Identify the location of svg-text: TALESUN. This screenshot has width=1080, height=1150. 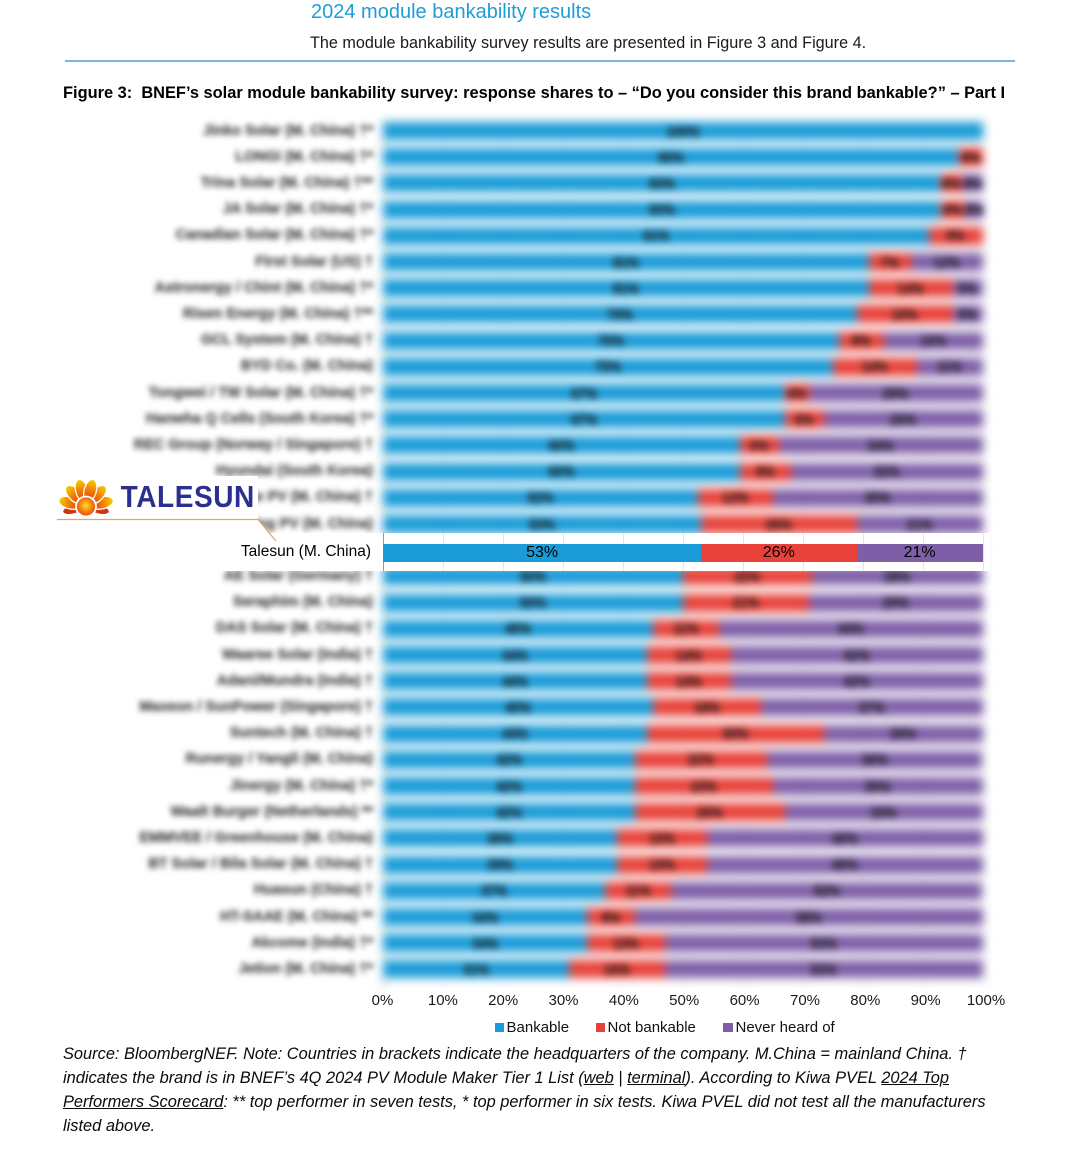
(188, 497).